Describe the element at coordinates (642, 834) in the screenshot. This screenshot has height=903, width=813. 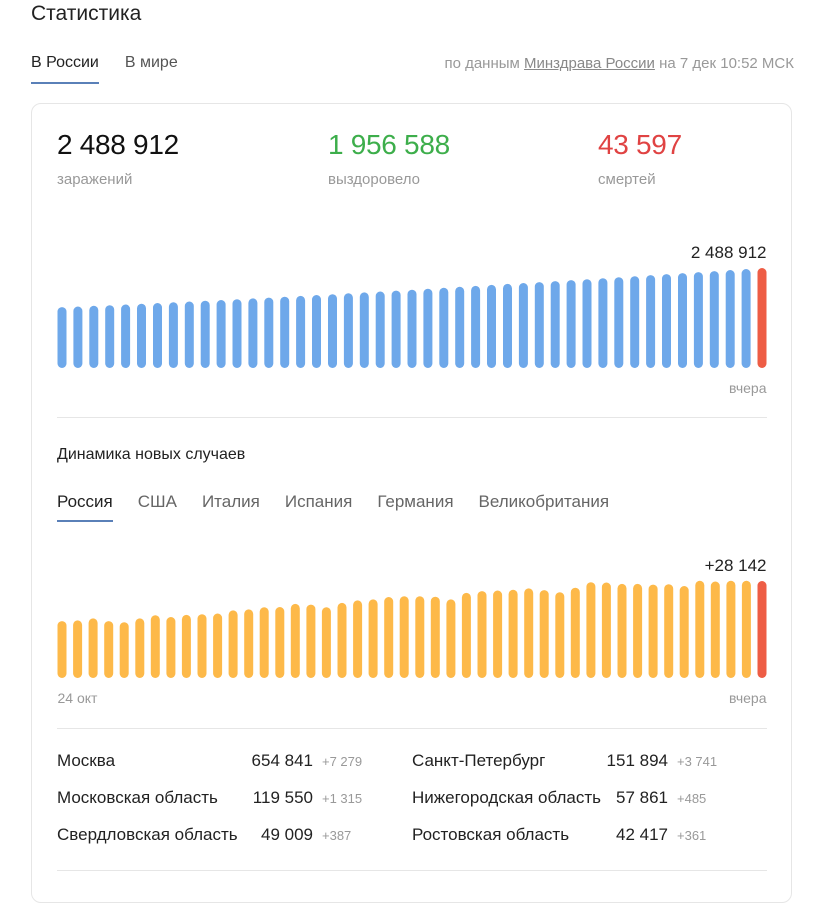
I see `region-value: 42 417` at that location.